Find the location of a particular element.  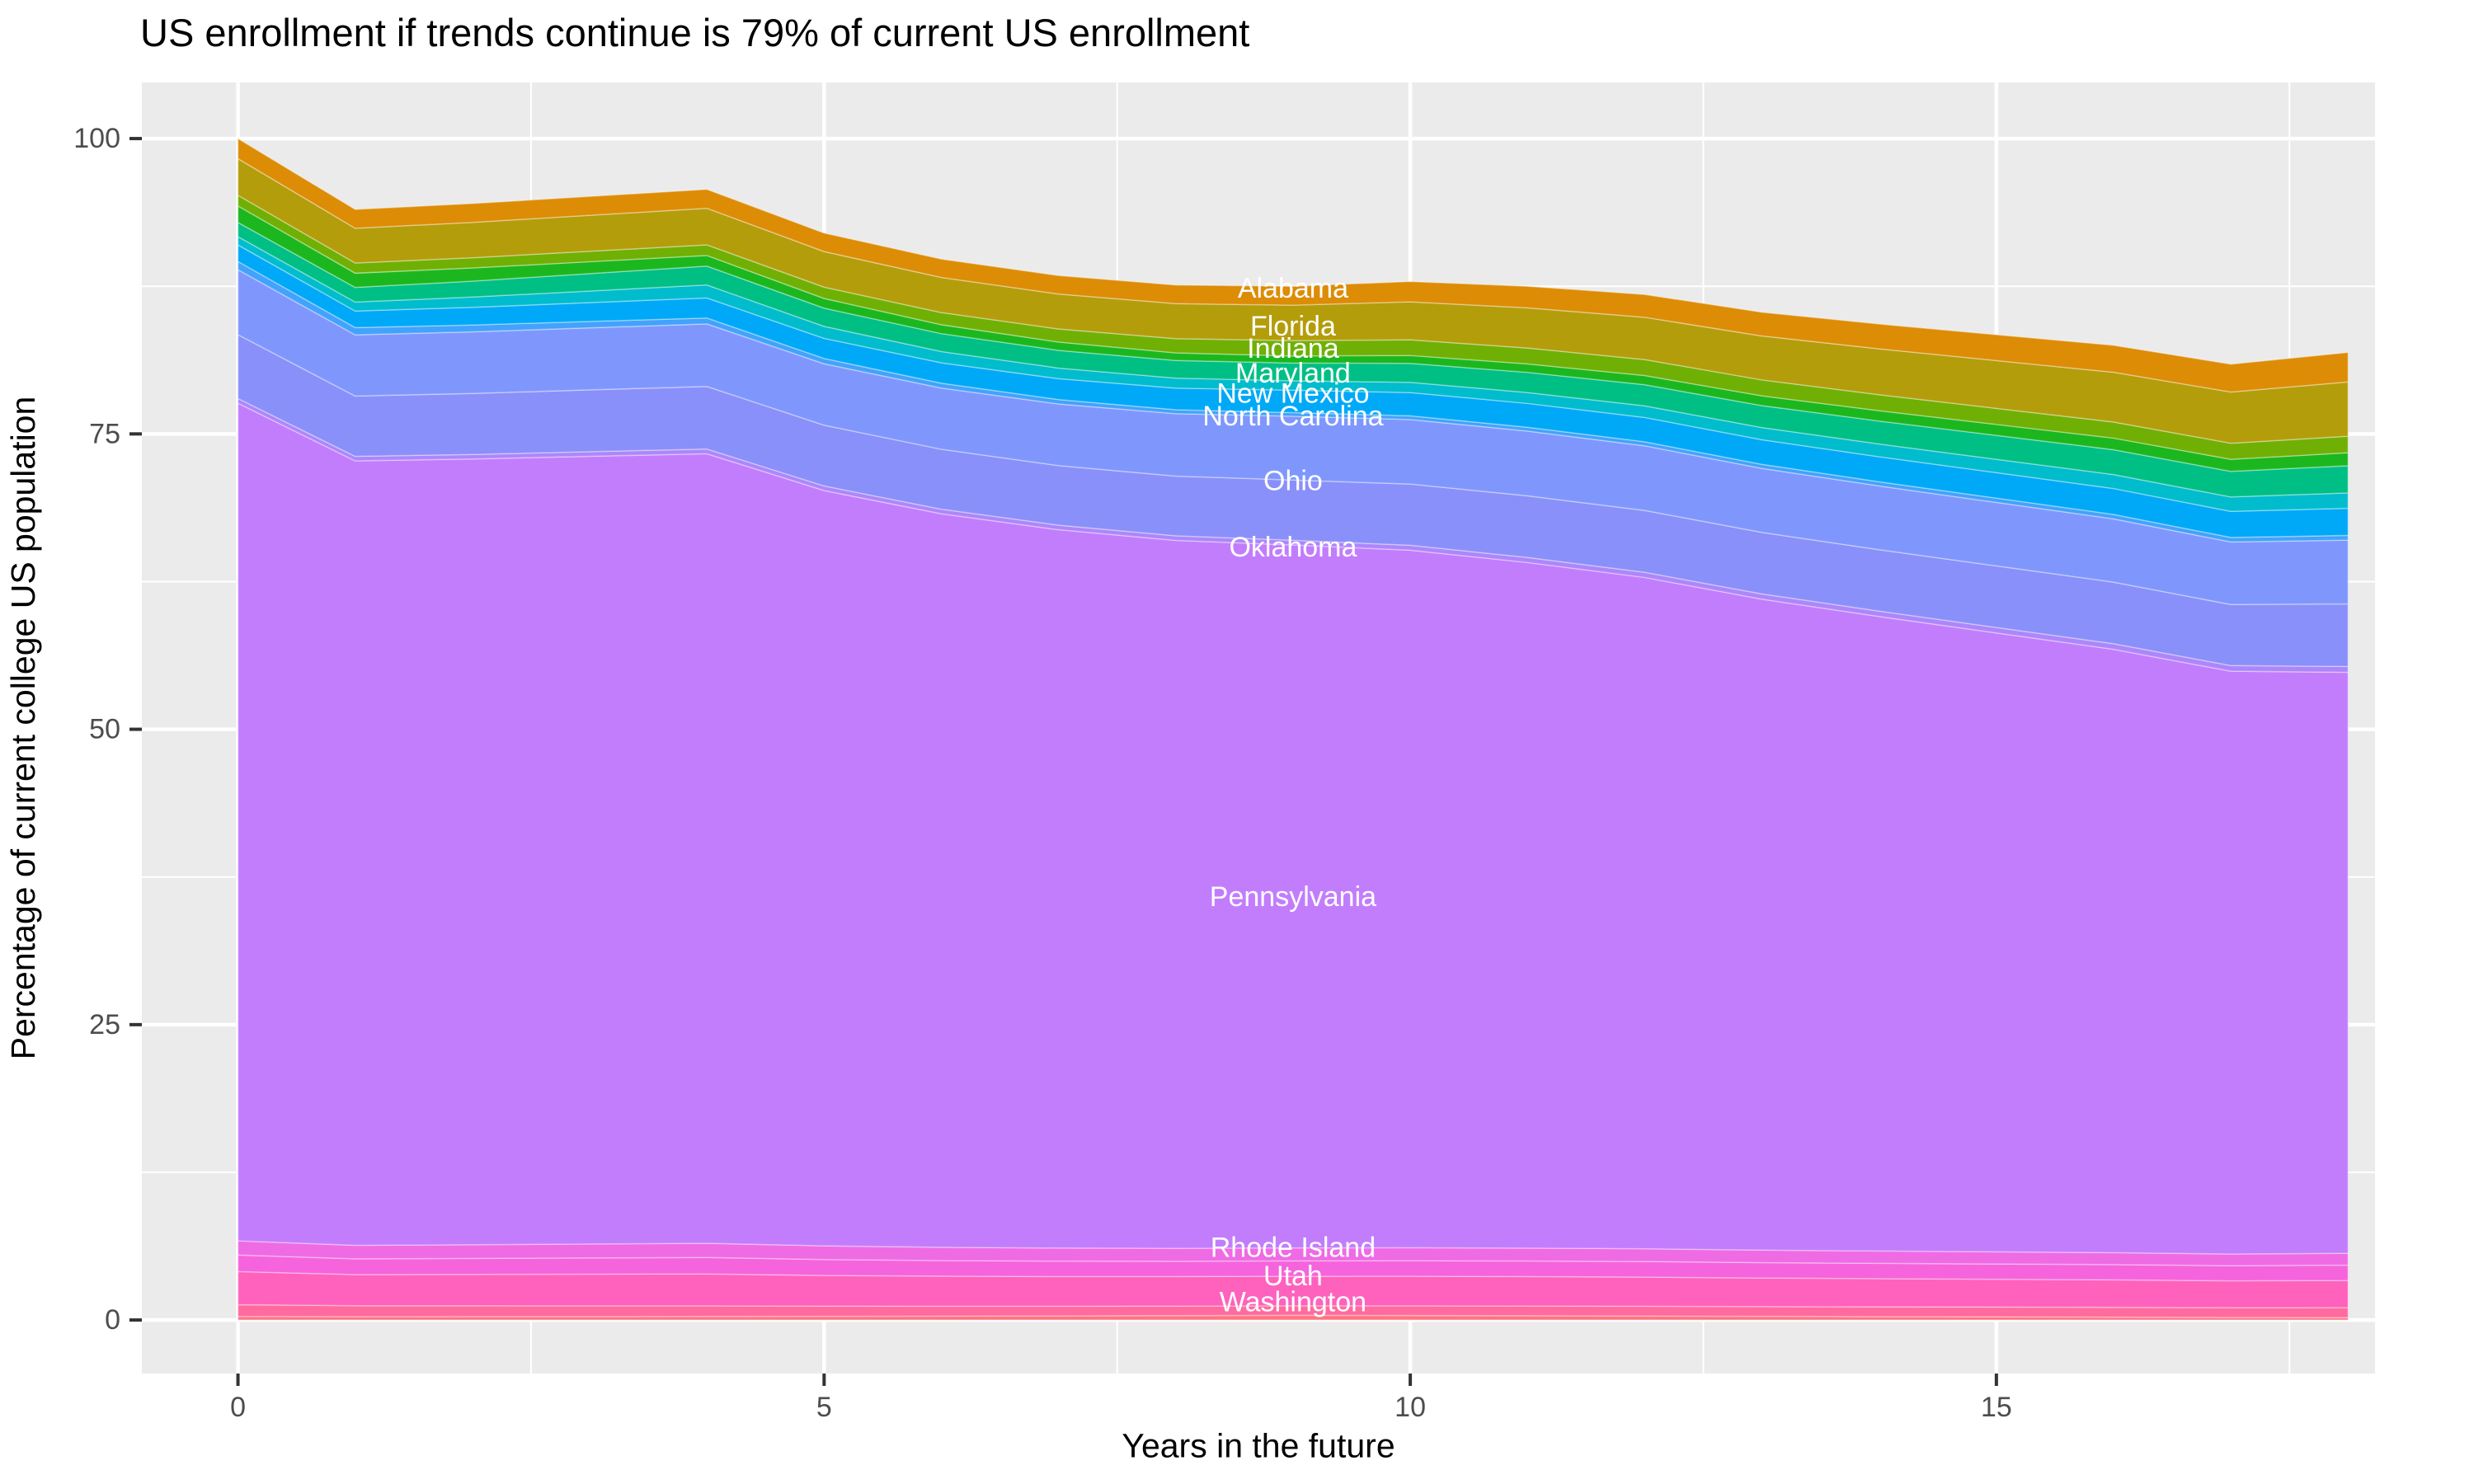

state-label-pennsylvania: Pennsylvania is located at coordinates (1293, 897).